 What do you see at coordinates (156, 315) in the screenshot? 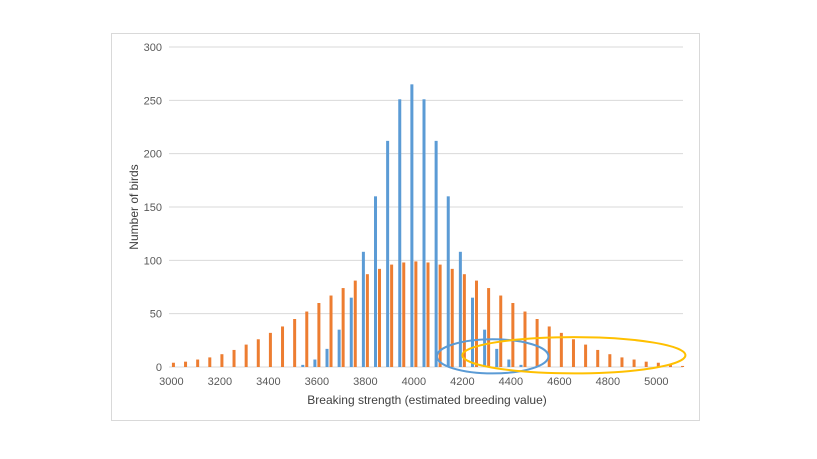
I see `y-tick-label: 50` at bounding box center [156, 315].